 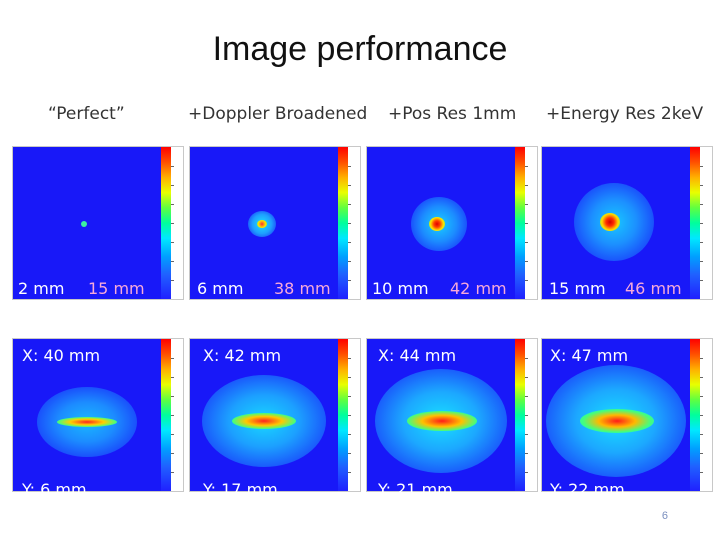 I want to click on caption-y-width: Y: 22 mm, so click(x=587, y=489).